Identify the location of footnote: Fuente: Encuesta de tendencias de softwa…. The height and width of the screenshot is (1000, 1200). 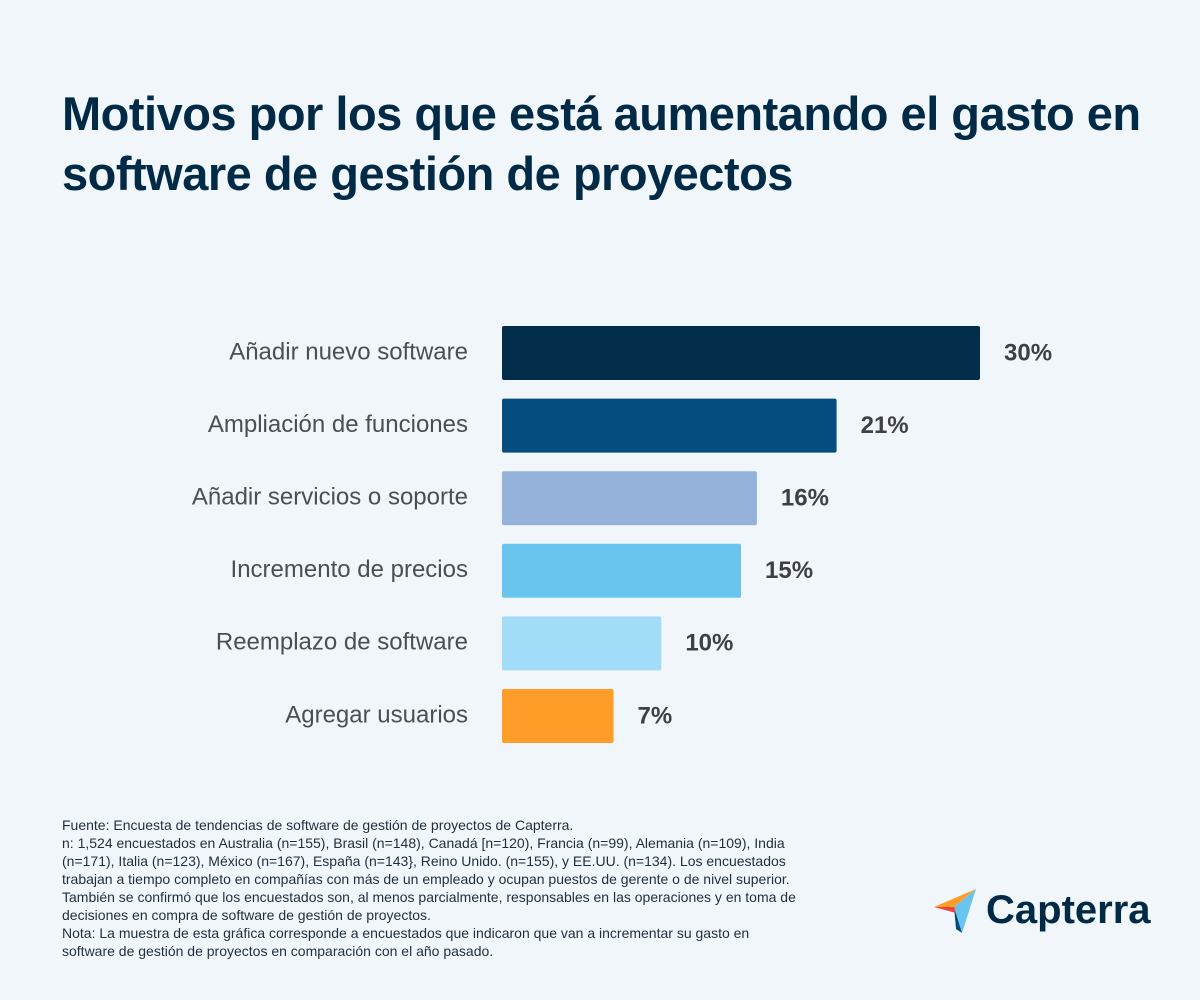
(318, 825).